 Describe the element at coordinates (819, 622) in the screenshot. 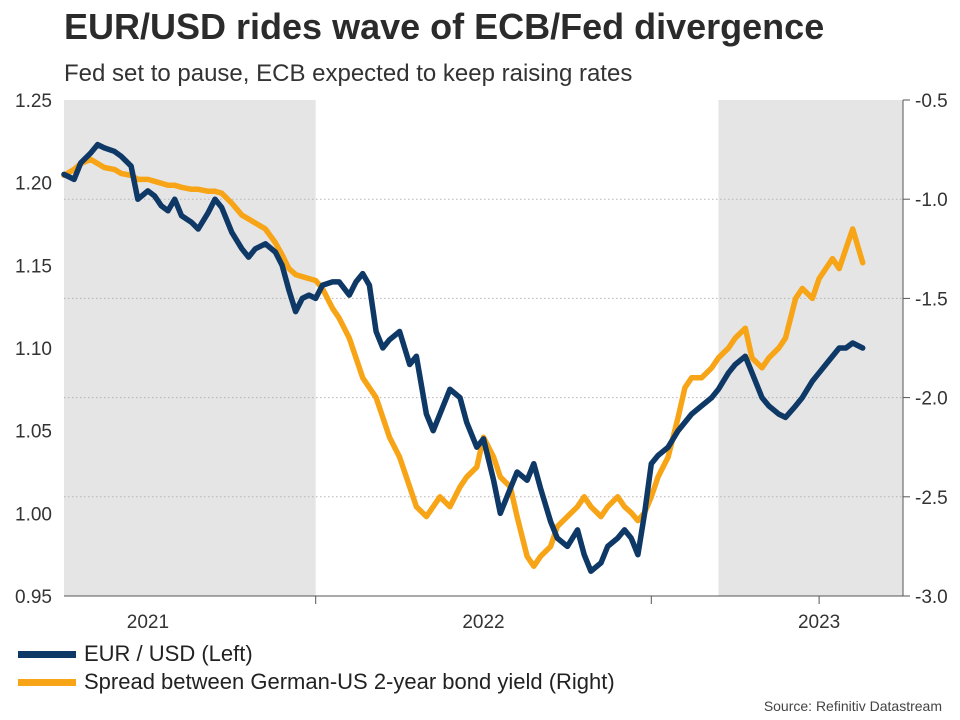

I see `x-tick-label: 2023` at that location.